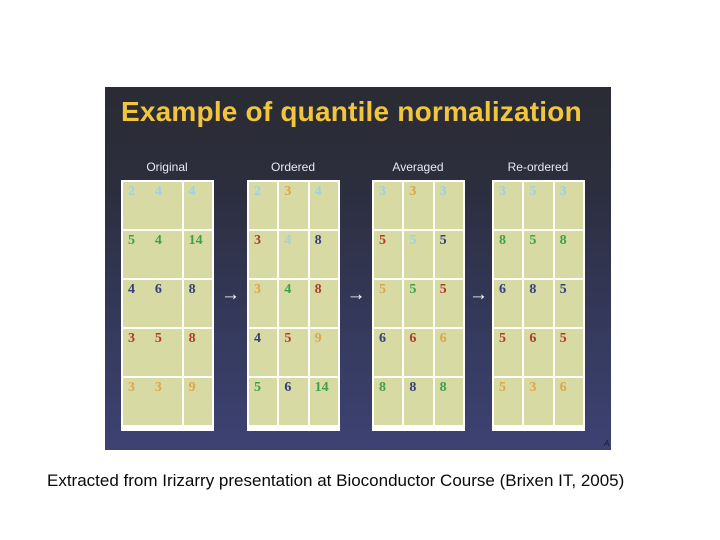  Describe the element at coordinates (538, 167) in the screenshot. I see `stage-label-reordered: Re-ordered` at that location.